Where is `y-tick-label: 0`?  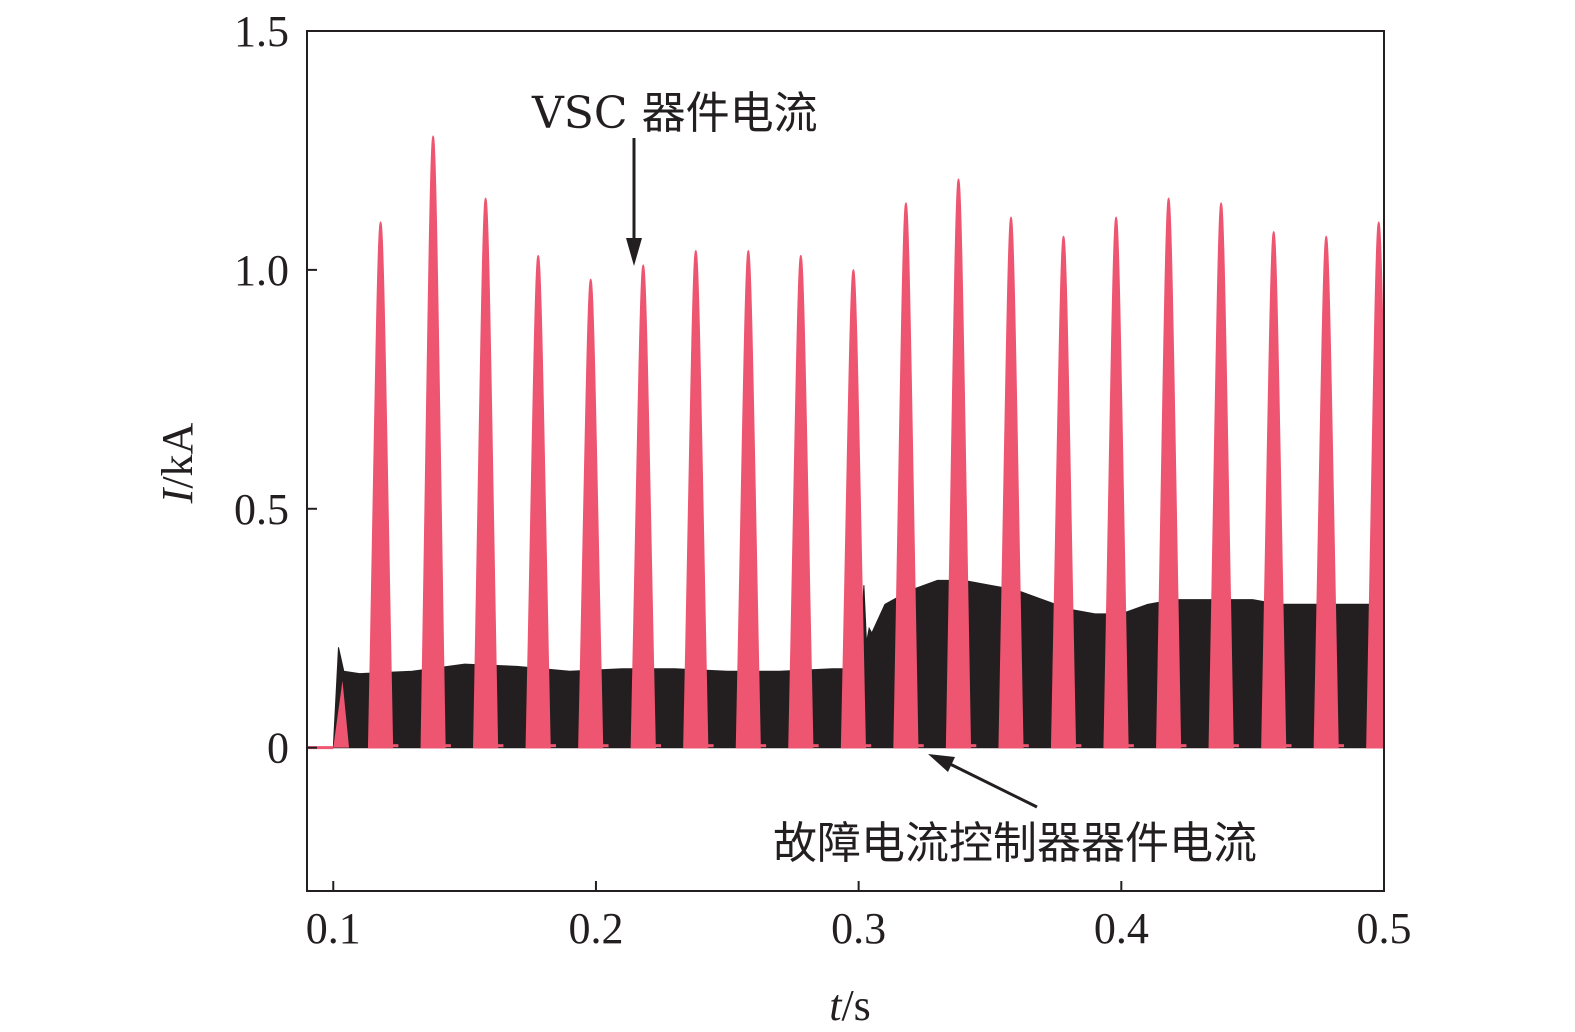 y-tick-label: 0 is located at coordinates (278, 748).